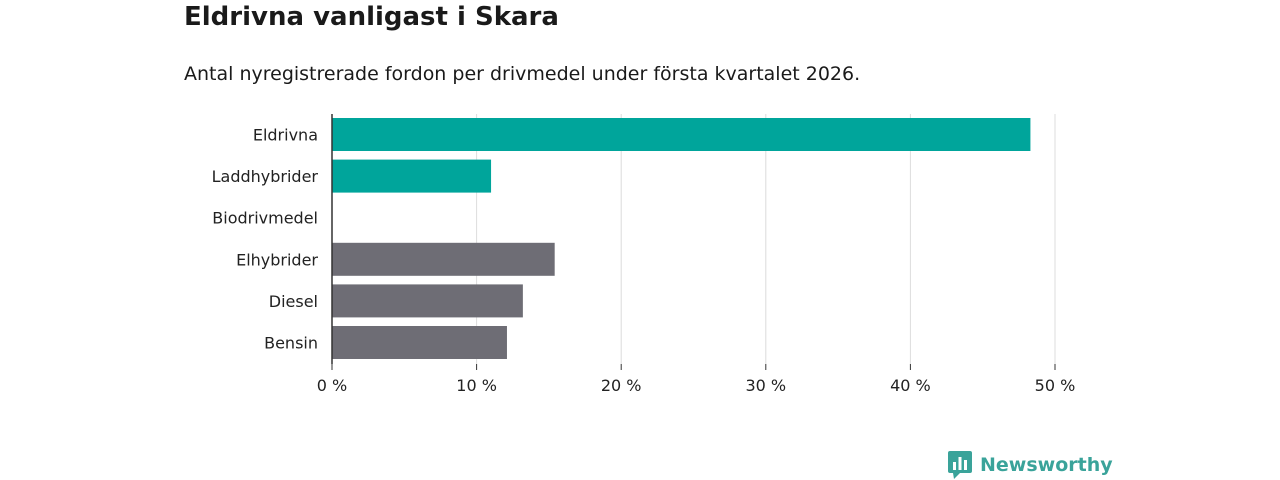  What do you see at coordinates (621, 385) in the screenshot?
I see `x-tick-label-20: 20 %` at bounding box center [621, 385].